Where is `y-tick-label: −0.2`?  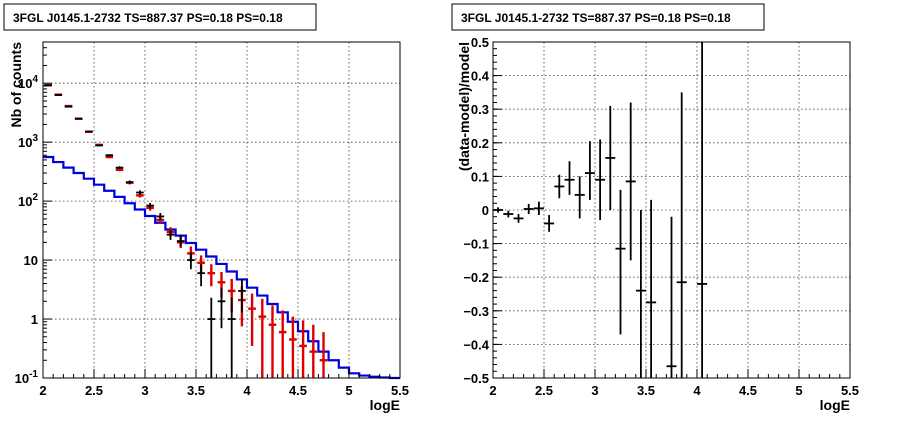
y-tick-label: −0.2 is located at coordinates (476, 277).